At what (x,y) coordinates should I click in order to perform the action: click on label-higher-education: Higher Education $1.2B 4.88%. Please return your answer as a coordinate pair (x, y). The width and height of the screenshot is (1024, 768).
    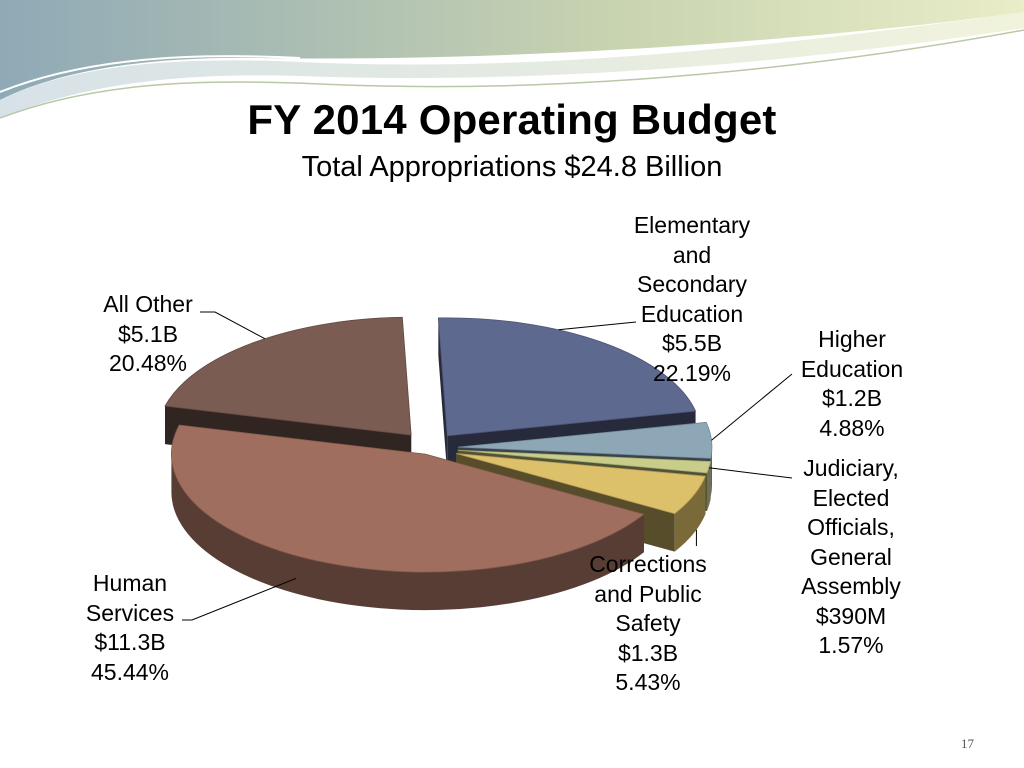
    Looking at the image, I should click on (852, 384).